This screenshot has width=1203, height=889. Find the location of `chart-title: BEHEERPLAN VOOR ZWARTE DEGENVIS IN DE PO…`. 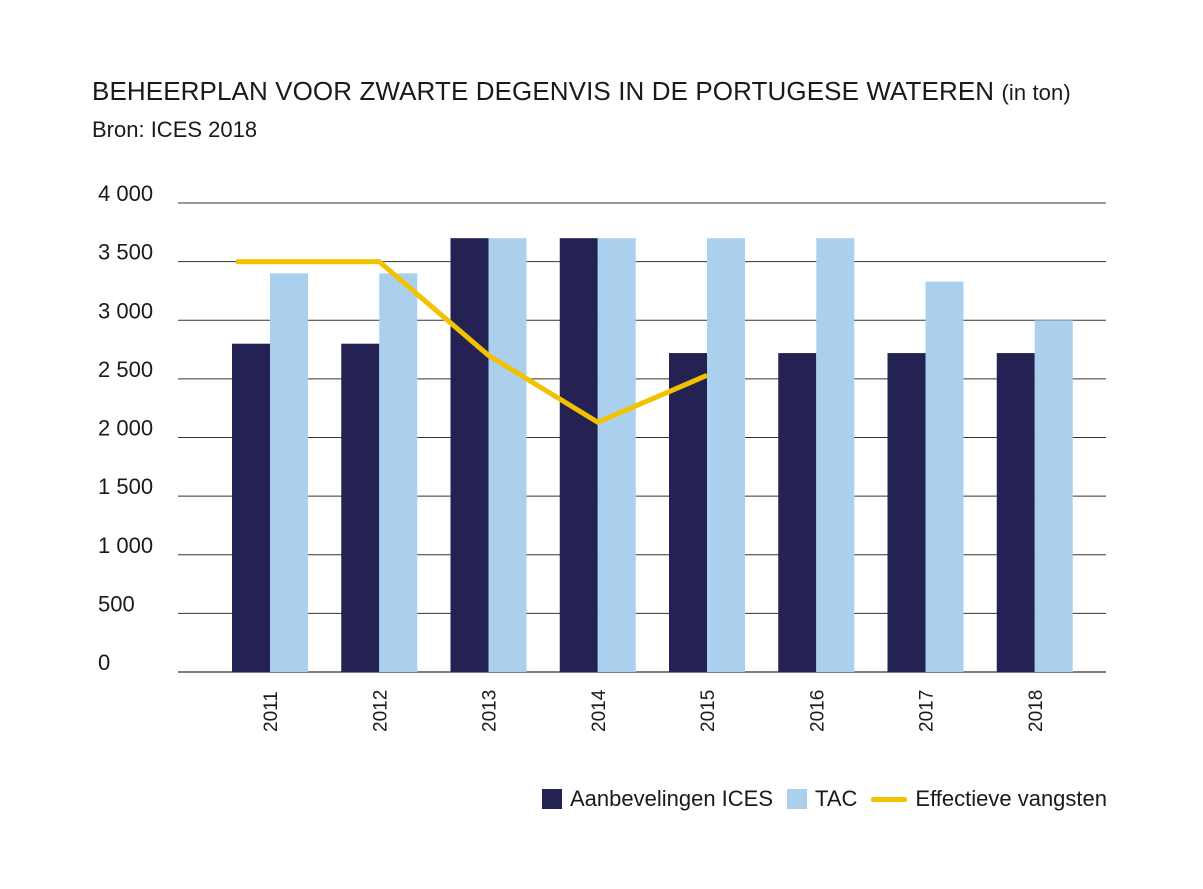

chart-title: BEHEERPLAN VOOR ZWARTE DEGENVIS IN DE PO… is located at coordinates (581, 91).